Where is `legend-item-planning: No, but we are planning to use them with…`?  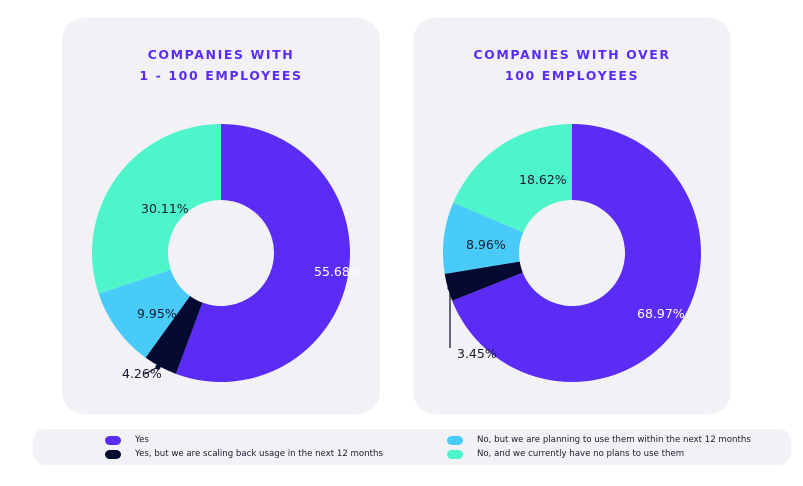
legend-item-planning: No, but we are planning to use them with… is located at coordinates (599, 440).